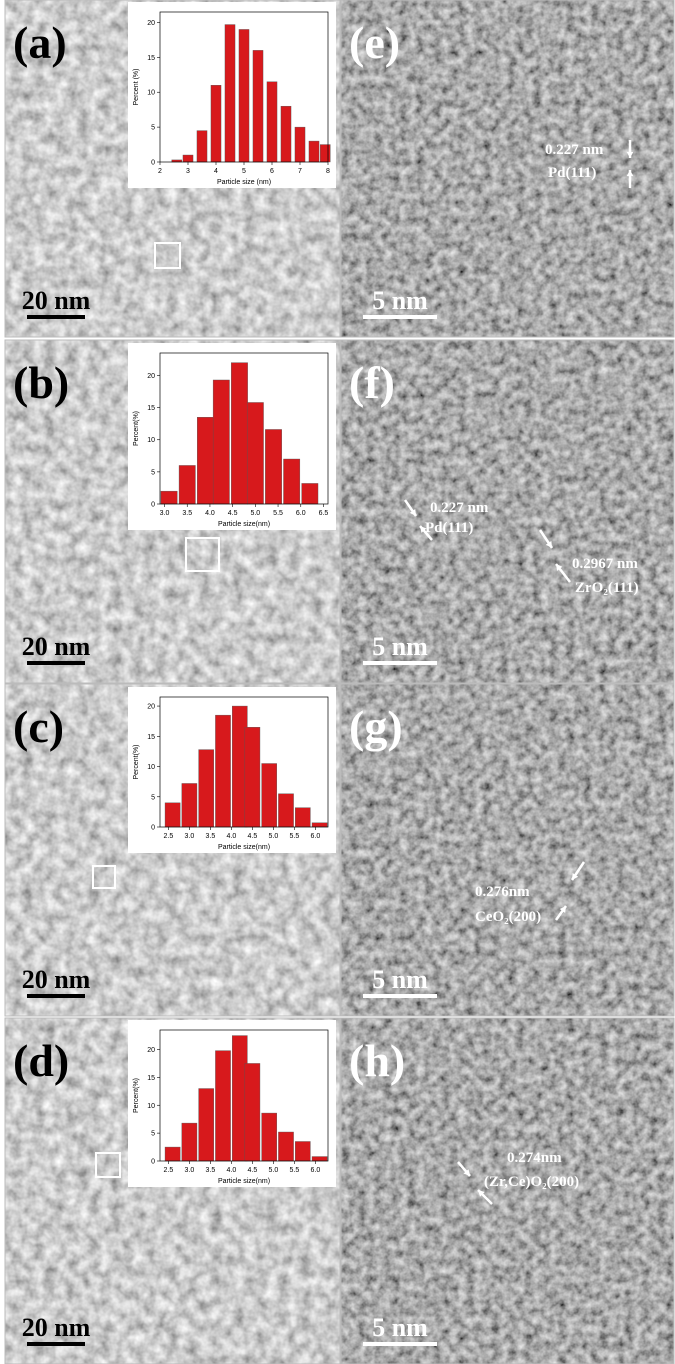  I want to click on x-tick-label: 5, so click(244, 171).